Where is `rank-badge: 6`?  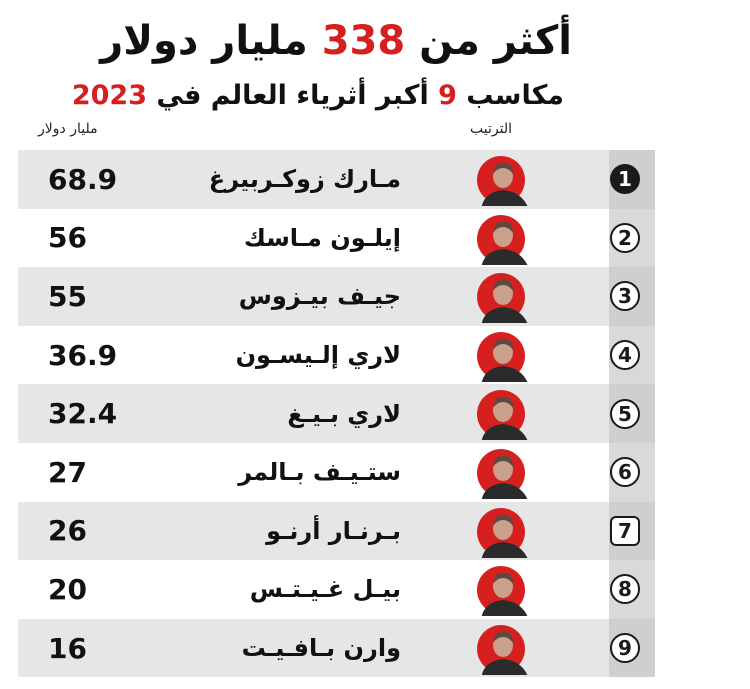
rank-badge: 6 is located at coordinates (625, 472).